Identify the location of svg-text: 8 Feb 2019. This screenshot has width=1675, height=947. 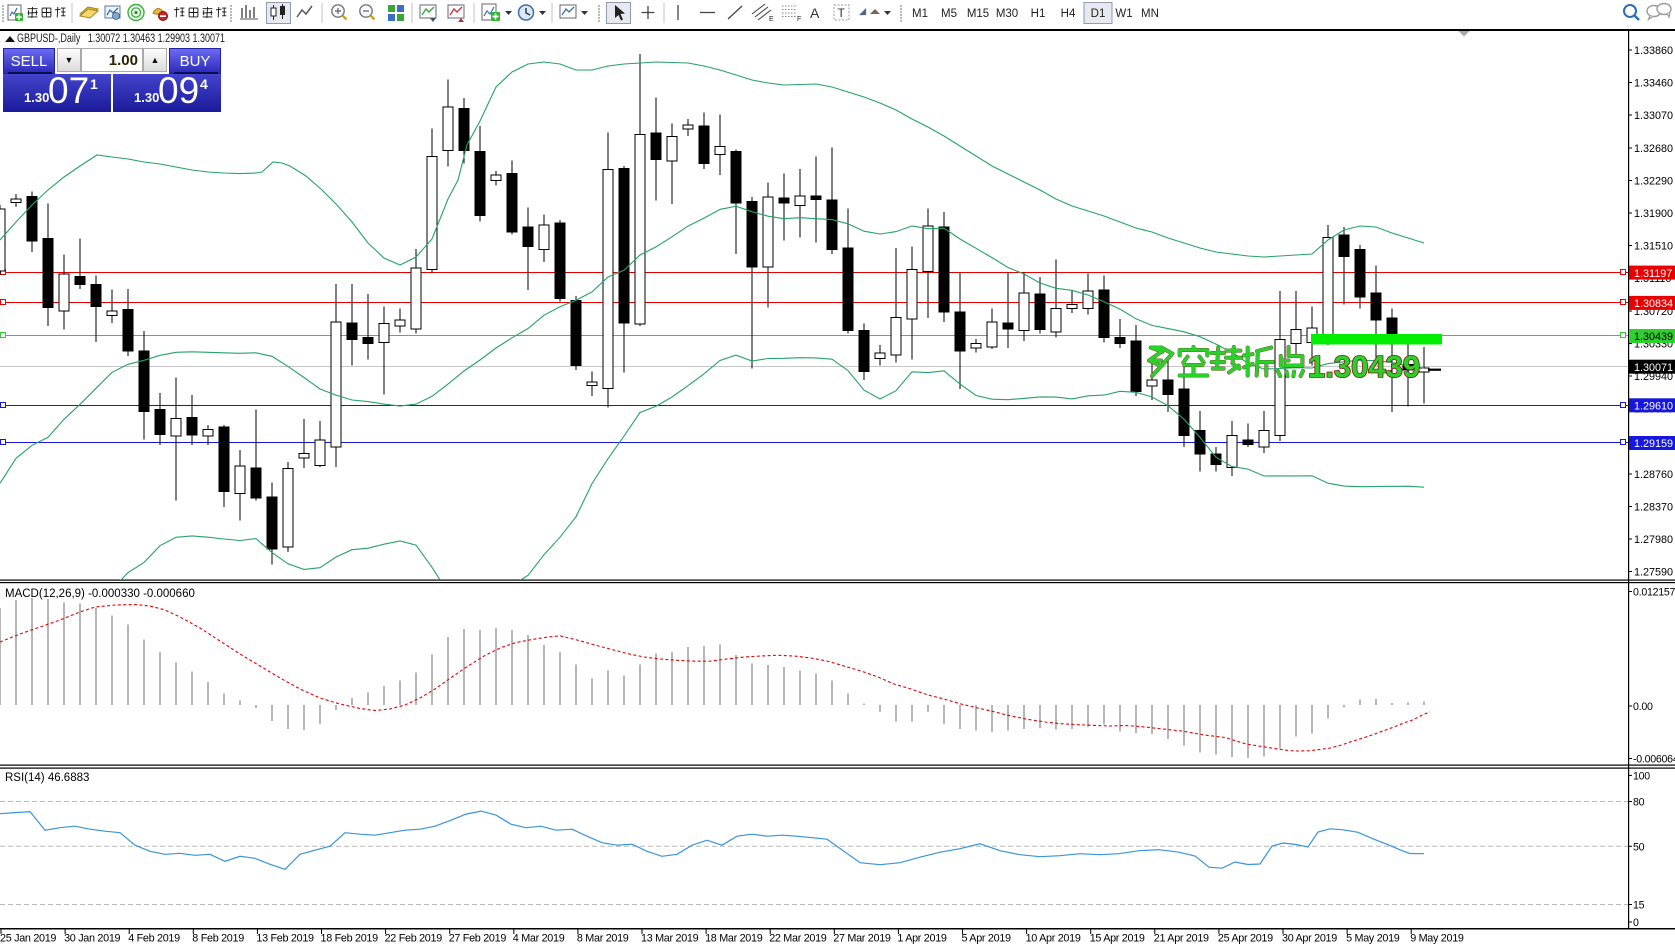
(218, 939).